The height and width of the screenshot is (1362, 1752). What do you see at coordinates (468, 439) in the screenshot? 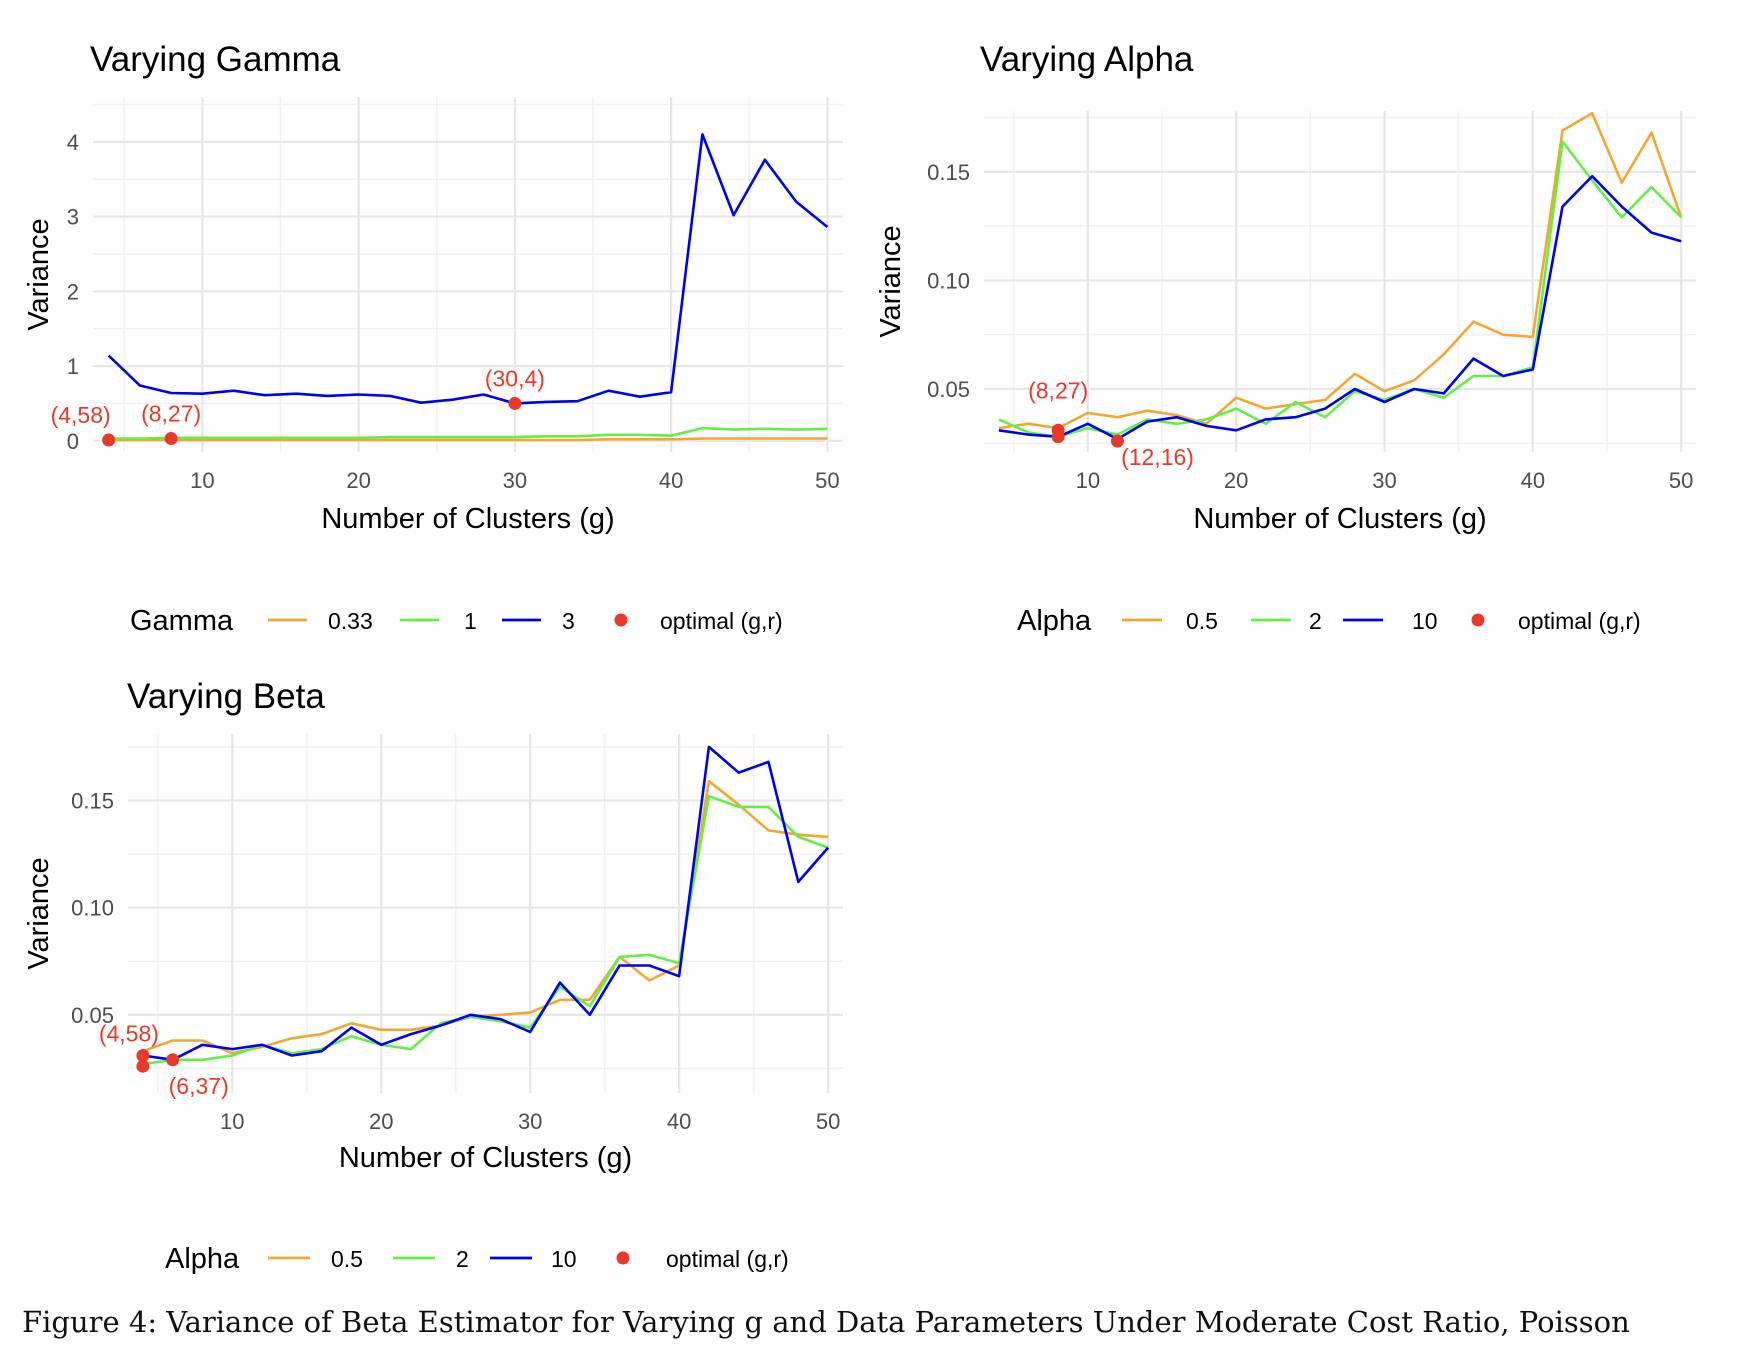
I see `series-line-0.33` at bounding box center [468, 439].